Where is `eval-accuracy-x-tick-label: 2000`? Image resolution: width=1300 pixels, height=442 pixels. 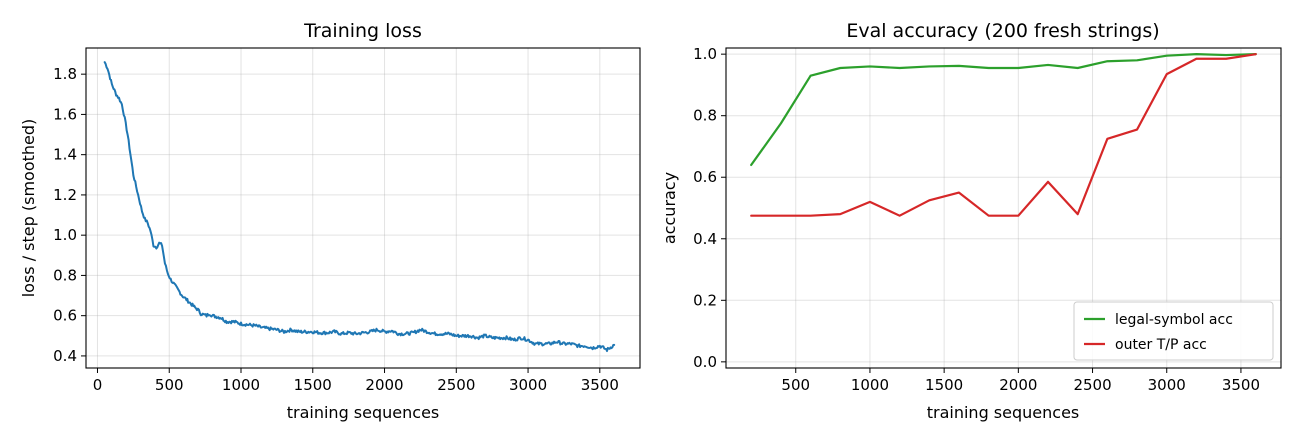
eval-accuracy-x-tick-label: 2000 is located at coordinates (1018, 385).